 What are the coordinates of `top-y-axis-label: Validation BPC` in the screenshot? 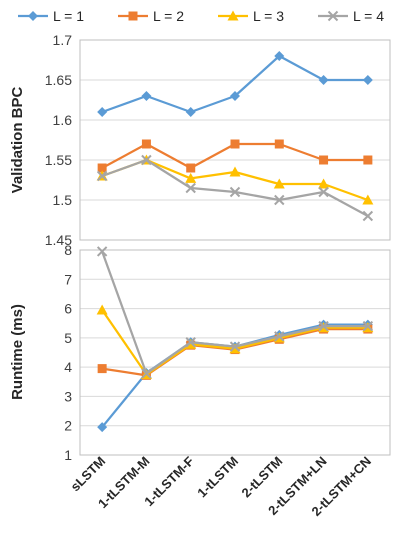 It's located at (17, 139).